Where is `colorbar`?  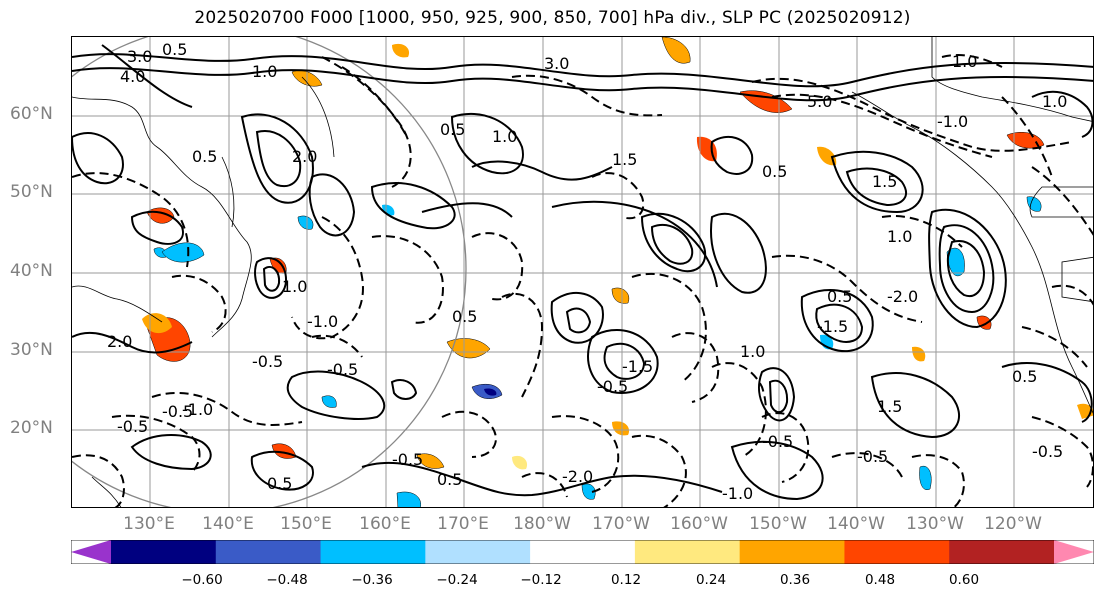
colorbar is located at coordinates (582, 552).